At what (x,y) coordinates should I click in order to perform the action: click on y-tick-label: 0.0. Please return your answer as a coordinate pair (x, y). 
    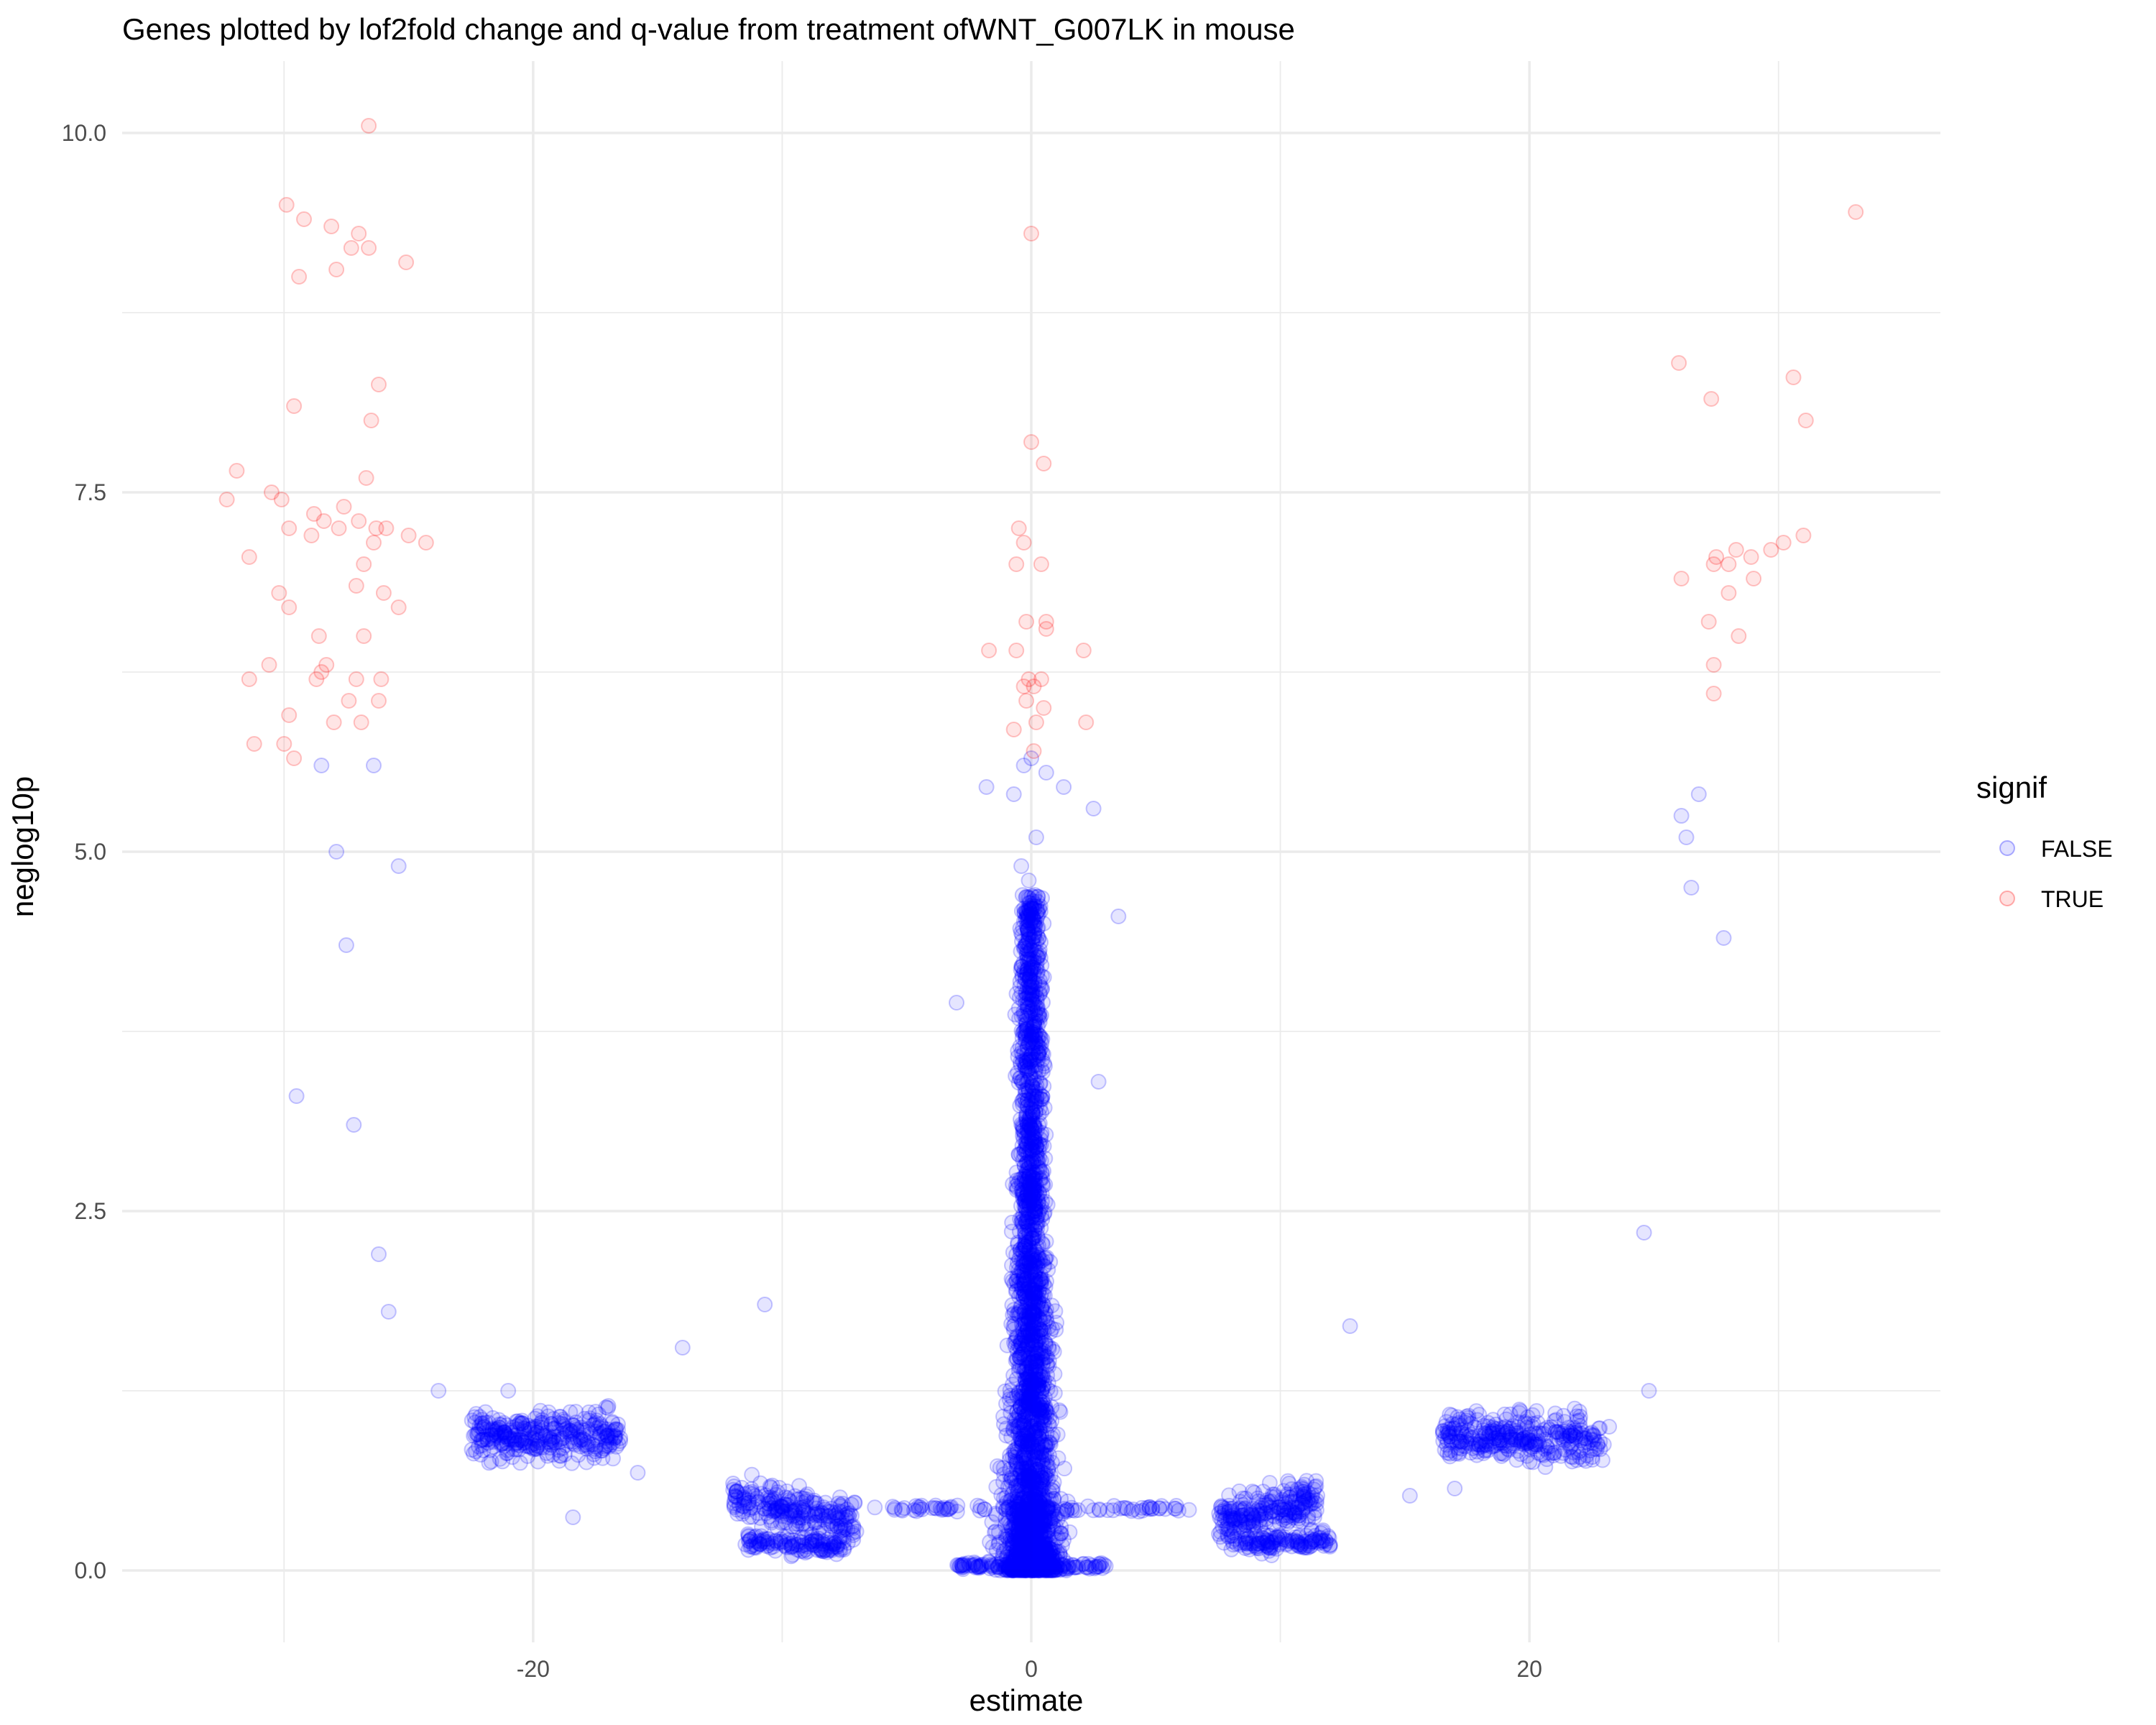
    Looking at the image, I should click on (91, 1570).